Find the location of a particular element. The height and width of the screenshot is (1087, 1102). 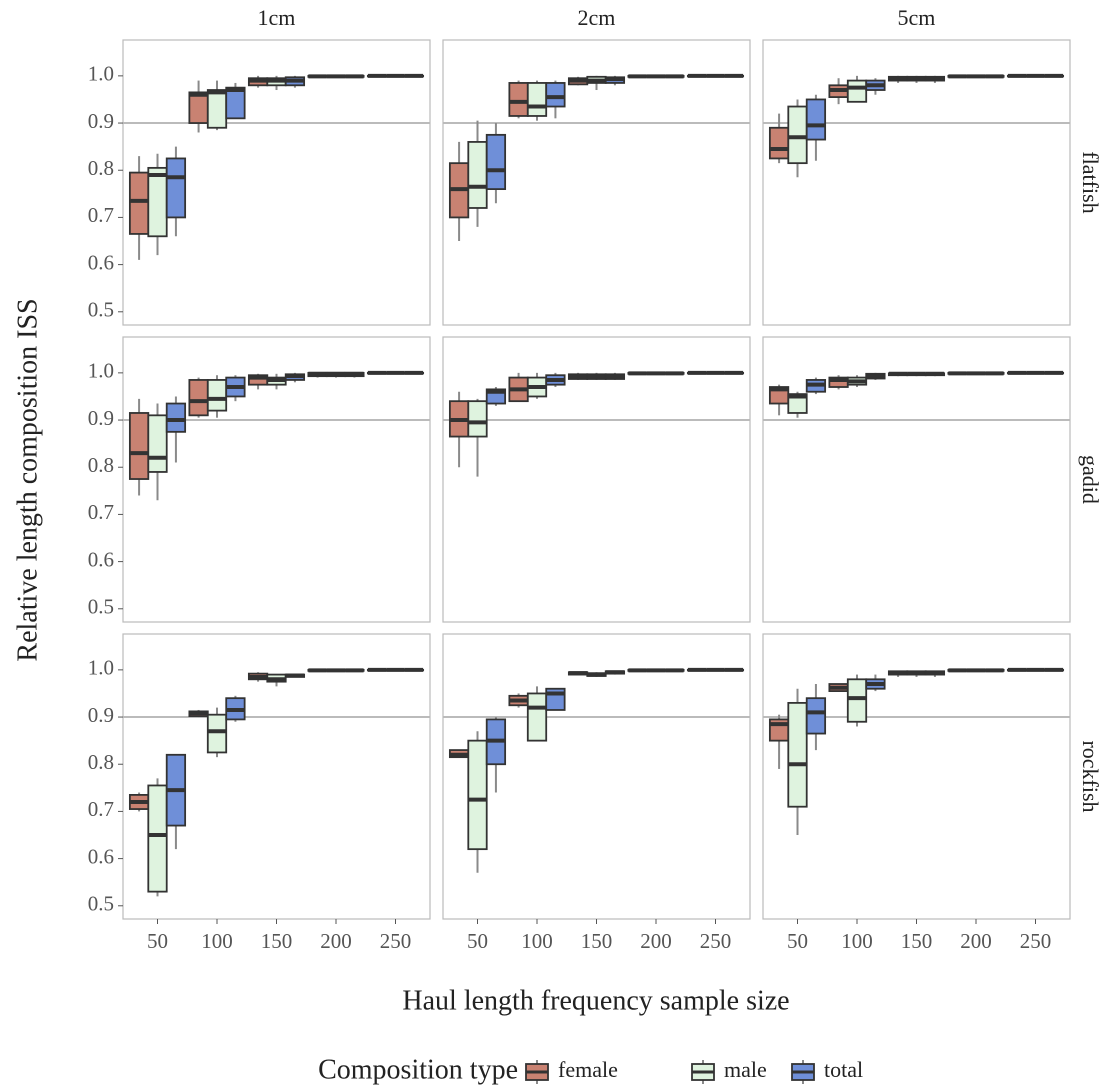

legend-label: total is located at coordinates (843, 1069).